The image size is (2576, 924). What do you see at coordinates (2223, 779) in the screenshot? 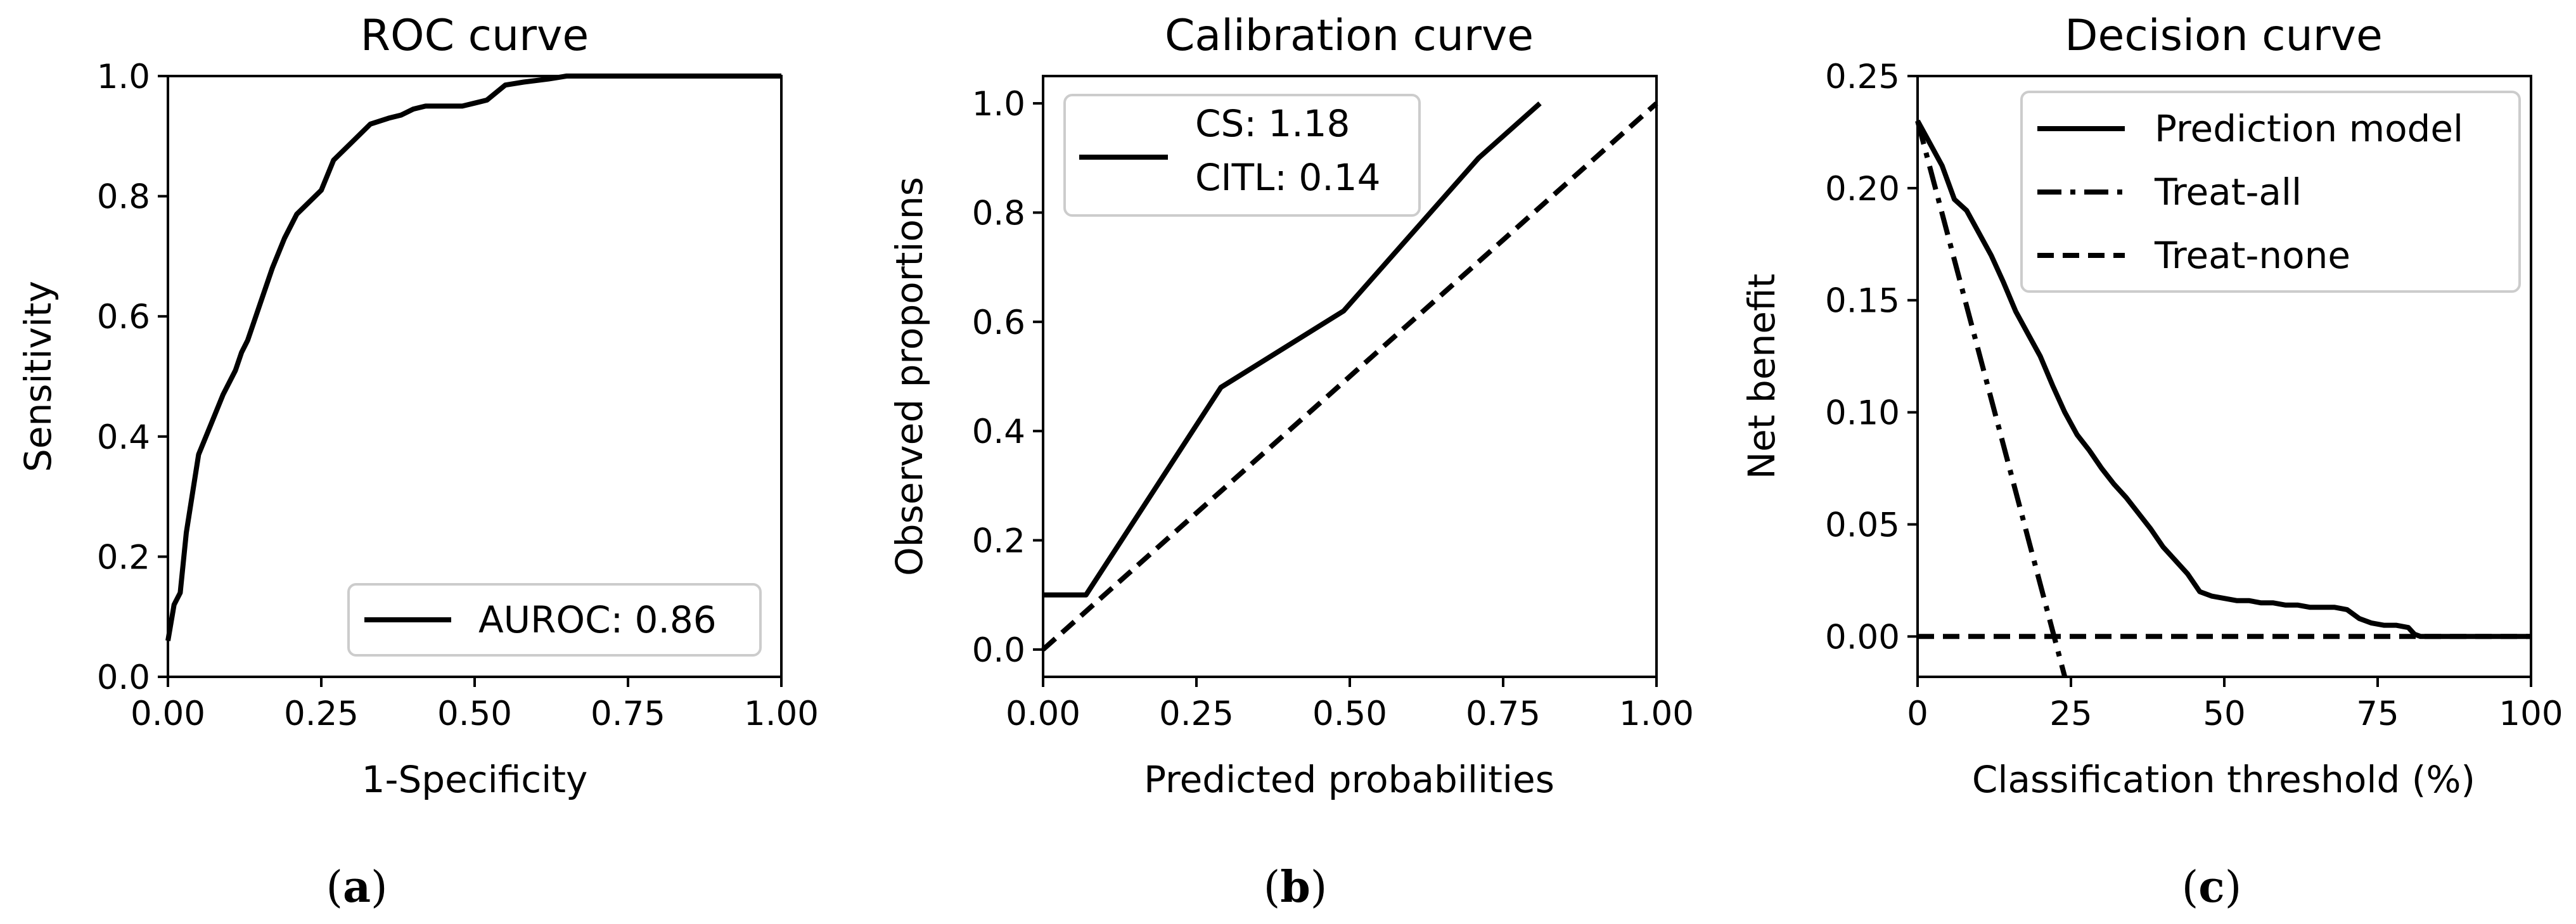
I see `decision-x-axis-label: Classification threshold (%)` at bounding box center [2223, 779].